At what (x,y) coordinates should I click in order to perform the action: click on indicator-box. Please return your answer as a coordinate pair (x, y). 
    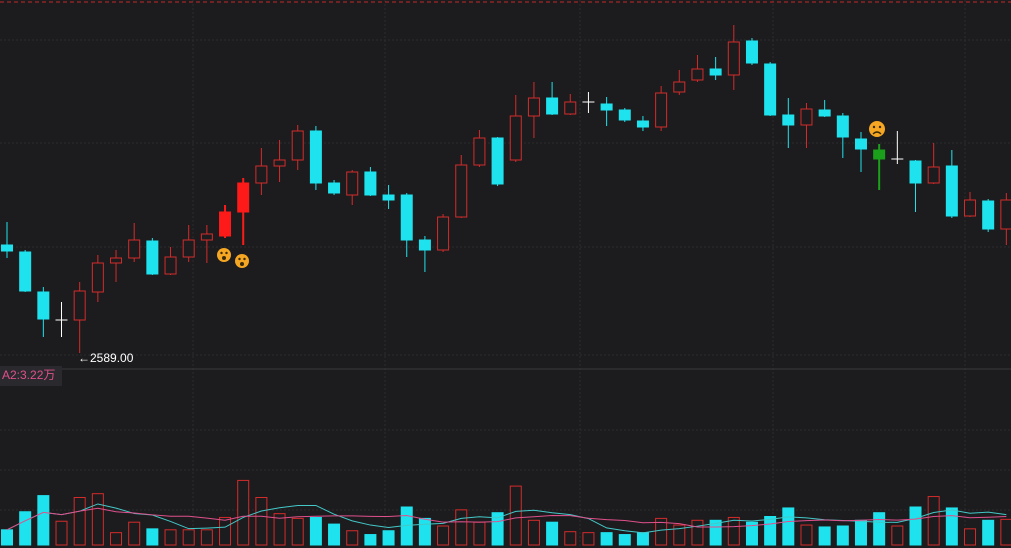
    Looking at the image, I should click on (31, 376).